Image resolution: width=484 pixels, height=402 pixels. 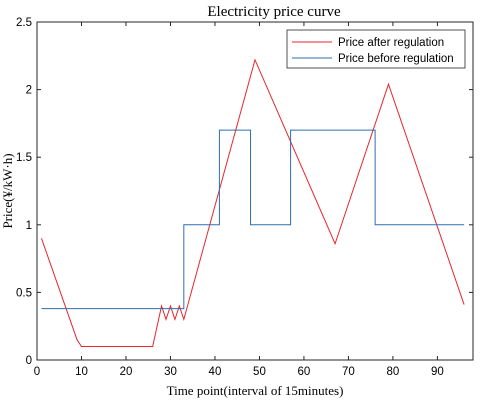 I want to click on x-tick-label: 0, so click(x=37, y=372).